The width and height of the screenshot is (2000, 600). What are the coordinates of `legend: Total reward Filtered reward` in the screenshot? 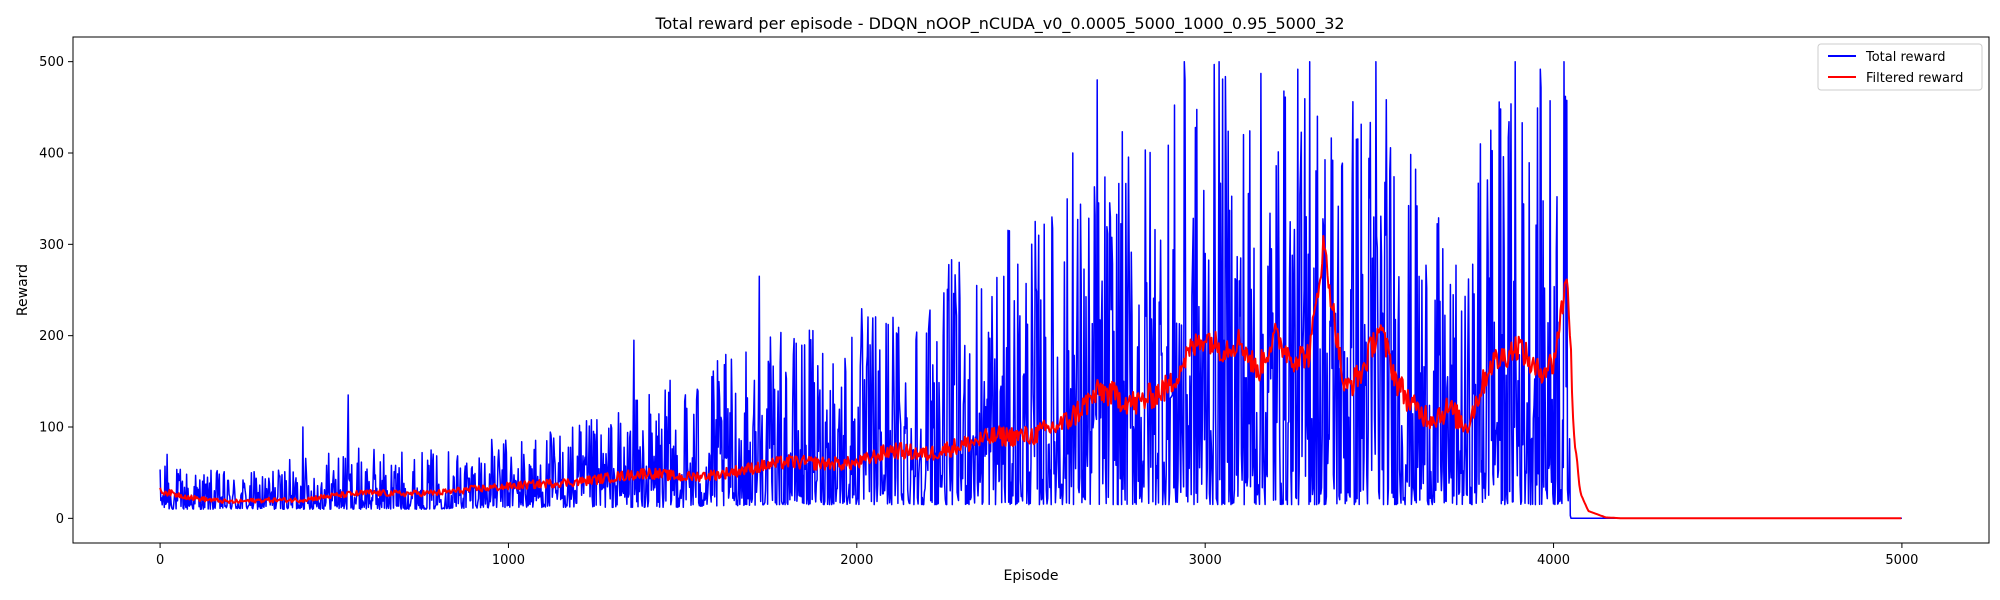 It's located at (1900, 67).